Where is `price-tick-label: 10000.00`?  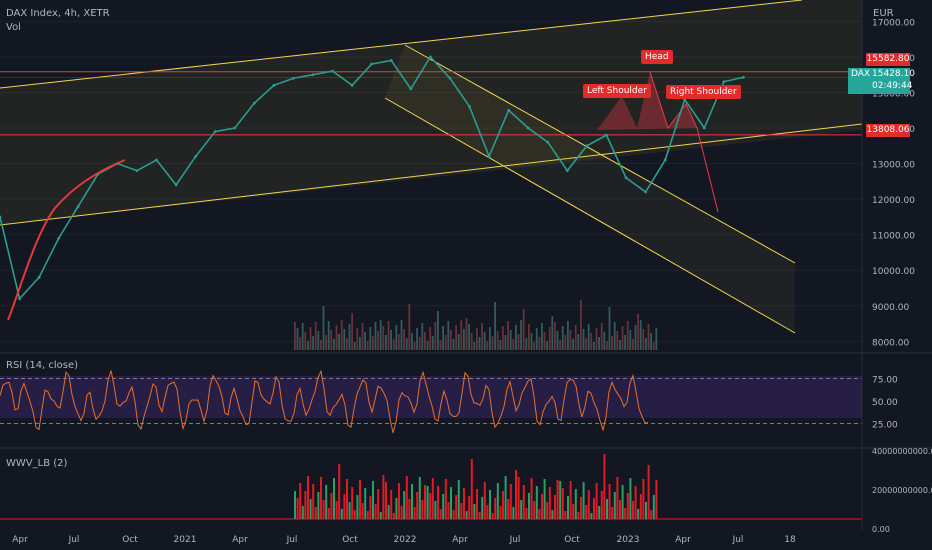 price-tick-label: 10000.00 is located at coordinates (893, 272).